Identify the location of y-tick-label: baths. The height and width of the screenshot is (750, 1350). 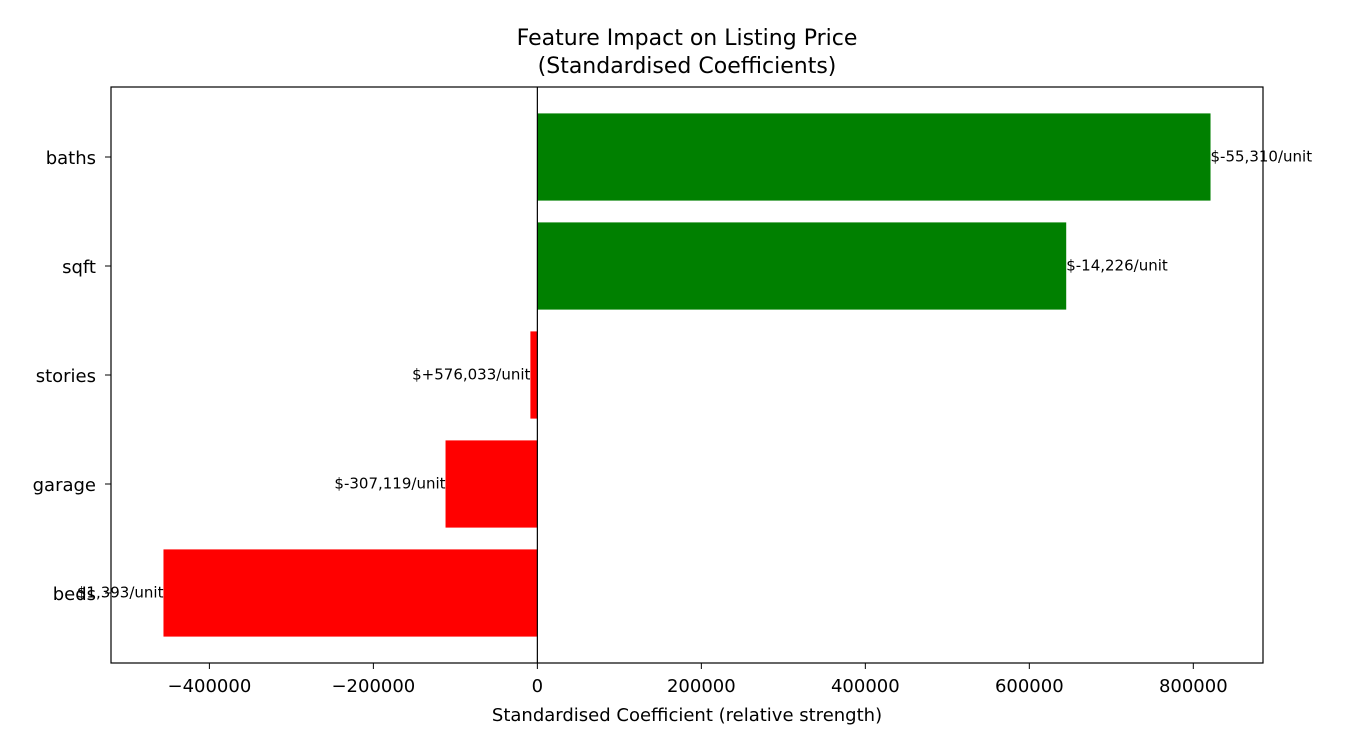
(71, 158).